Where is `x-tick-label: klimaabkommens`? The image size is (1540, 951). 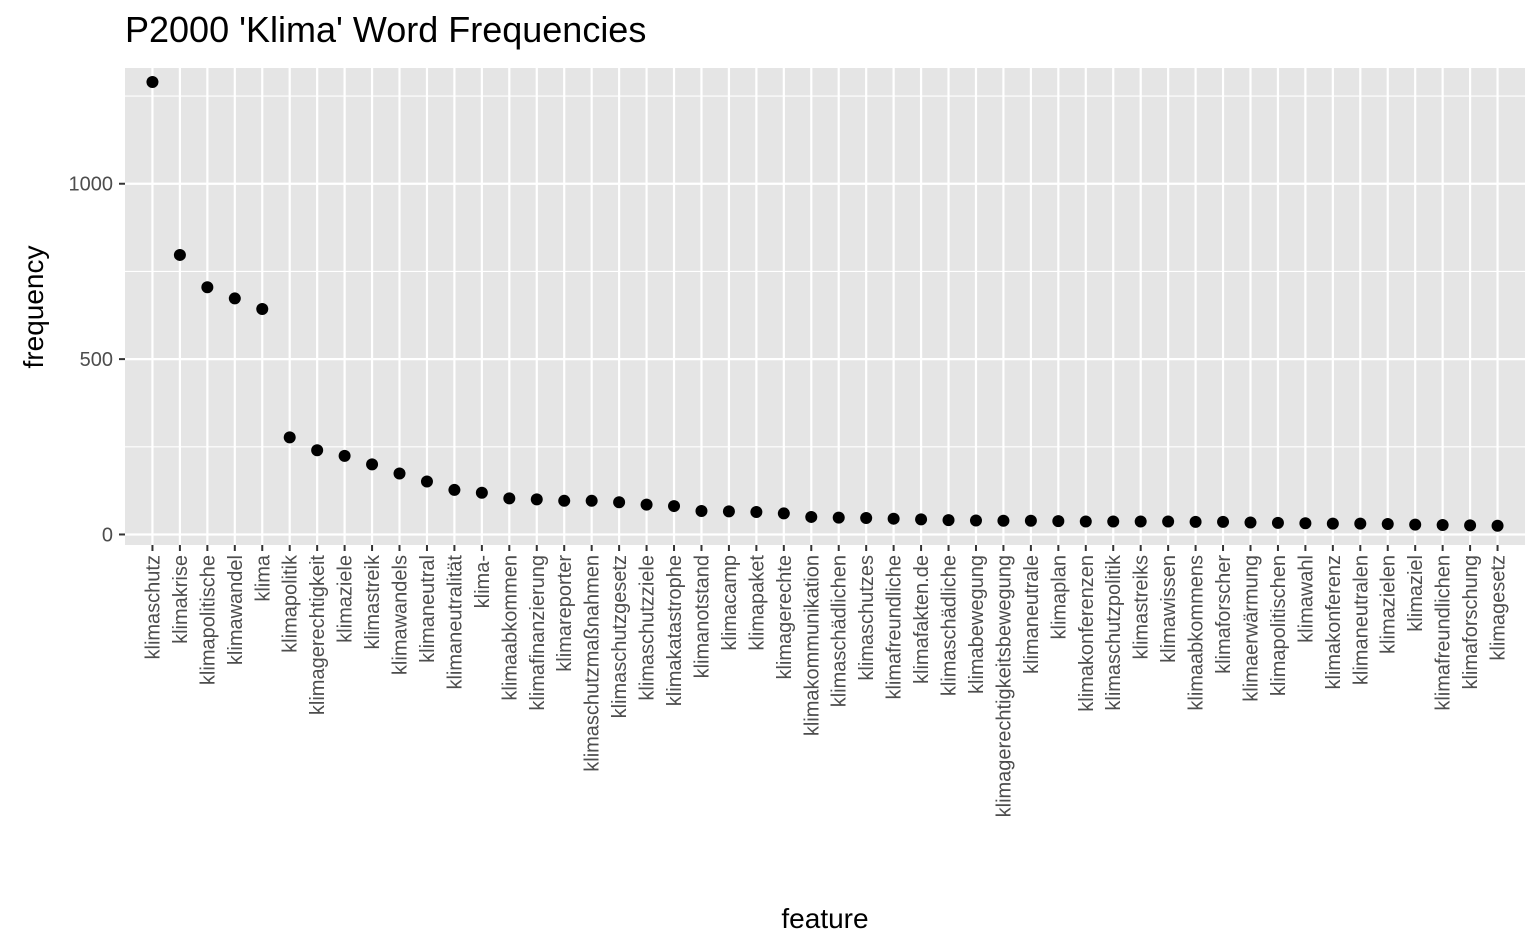 x-tick-label: klimaabkommens is located at coordinates (1197, 633).